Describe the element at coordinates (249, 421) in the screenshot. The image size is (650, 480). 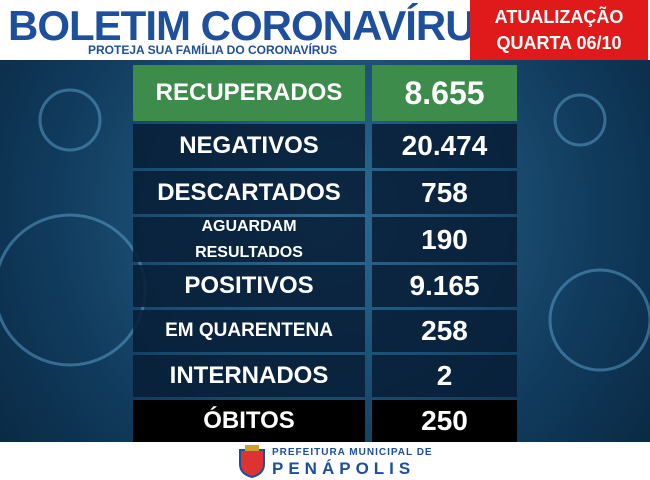
I see `label: ÓBITOS` at that location.